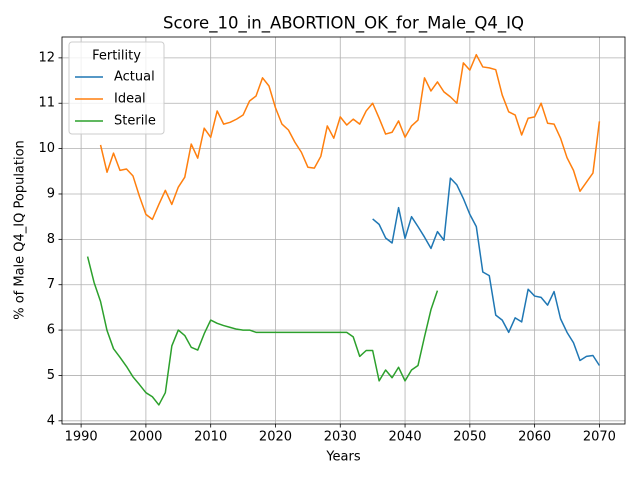 This screenshot has width=640, height=480. What do you see at coordinates (135, 121) in the screenshot?
I see `legend-label: Sterile` at bounding box center [135, 121].